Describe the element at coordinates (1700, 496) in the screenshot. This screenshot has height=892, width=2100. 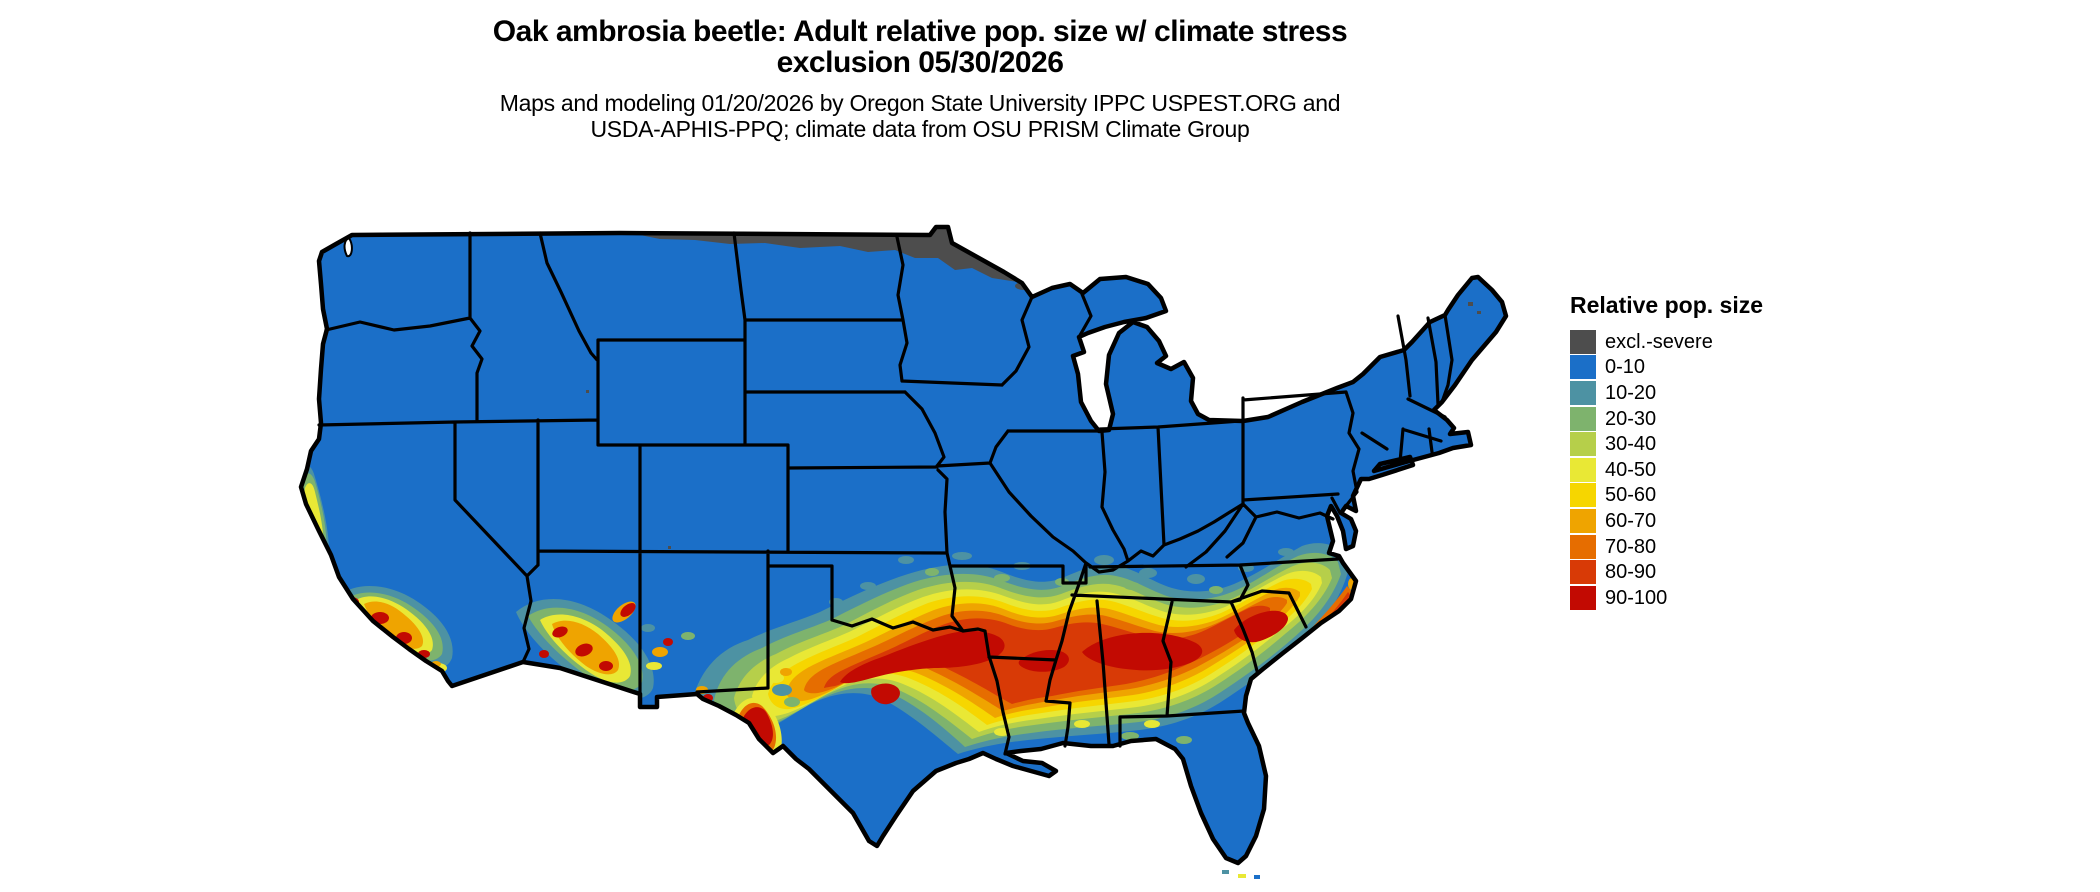
I see `legend-item: 50-60` at that location.